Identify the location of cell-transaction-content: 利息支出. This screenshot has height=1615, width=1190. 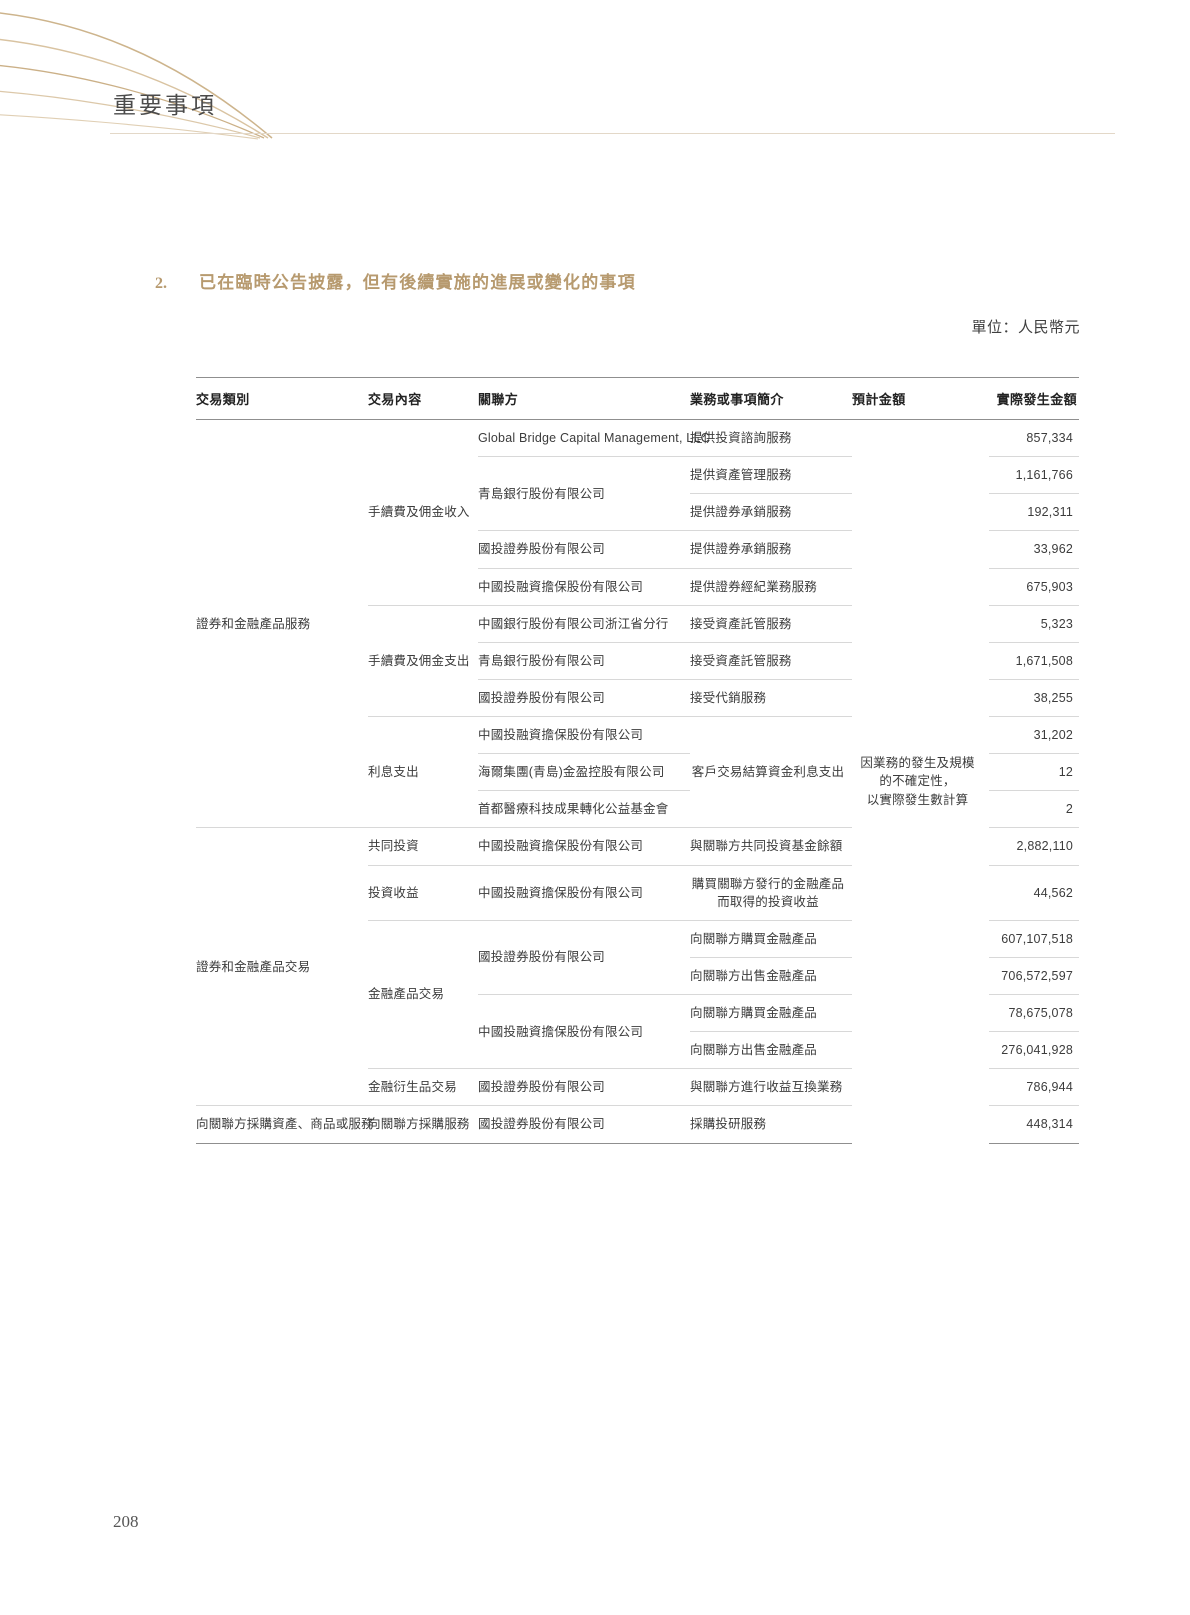
(423, 772).